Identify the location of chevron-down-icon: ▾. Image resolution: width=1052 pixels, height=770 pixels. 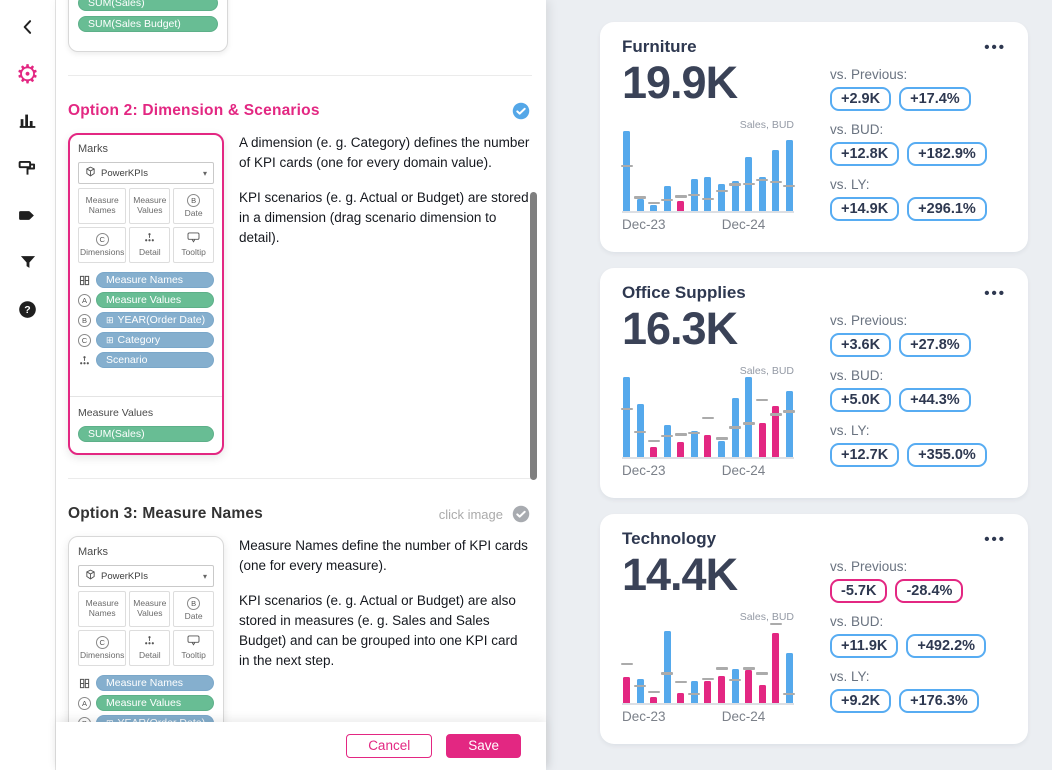
(204, 576).